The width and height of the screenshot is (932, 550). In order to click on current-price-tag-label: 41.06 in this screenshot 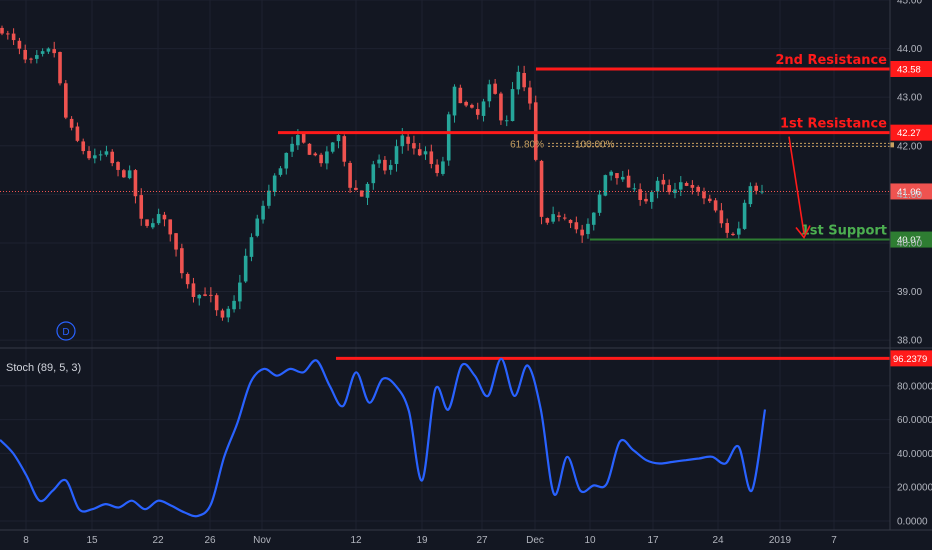, I will do `click(909, 192)`.